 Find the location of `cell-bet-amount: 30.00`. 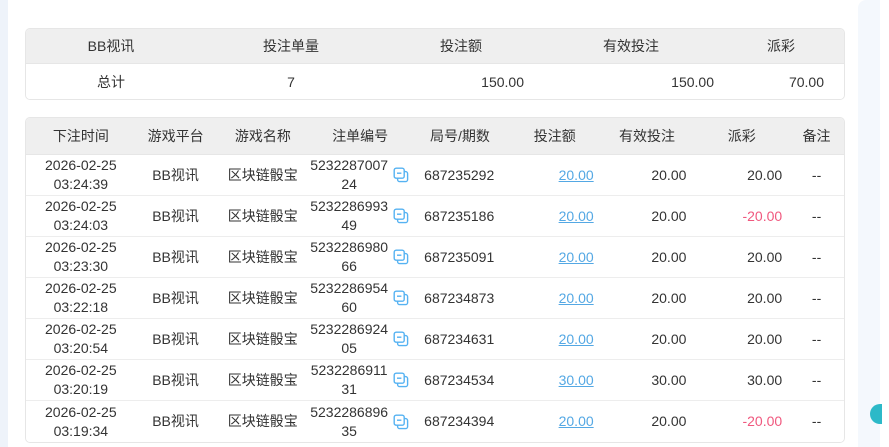

cell-bet-amount: 30.00 is located at coordinates (555, 380).